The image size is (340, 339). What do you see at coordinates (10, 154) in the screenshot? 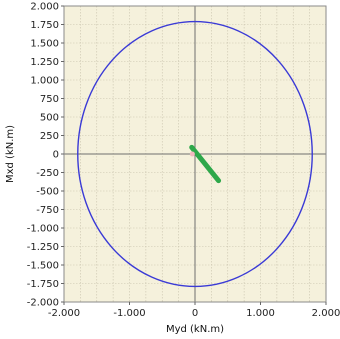
I see `y-axis-title: Mxd (kN.m)` at bounding box center [10, 154].